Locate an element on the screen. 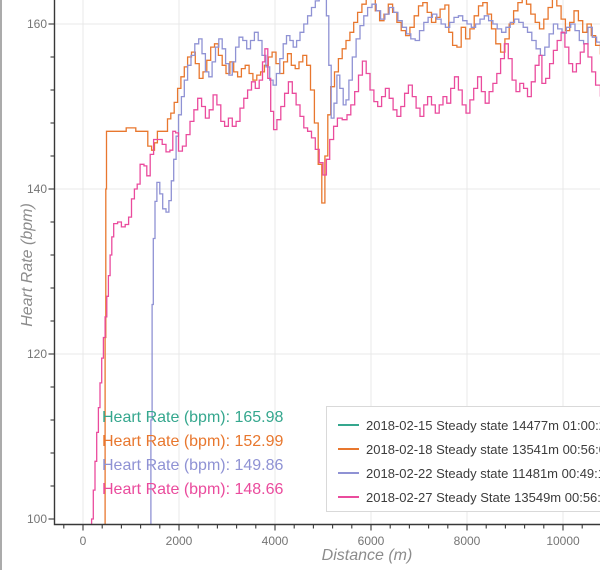  x-tick-label: 10000 is located at coordinates (563, 541).